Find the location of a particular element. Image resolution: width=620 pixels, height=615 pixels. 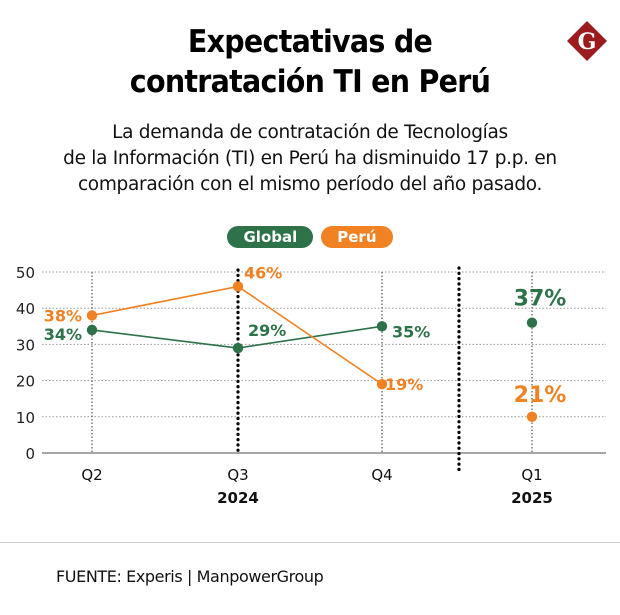

title-line-1: Expectativas de is located at coordinates (310, 42).